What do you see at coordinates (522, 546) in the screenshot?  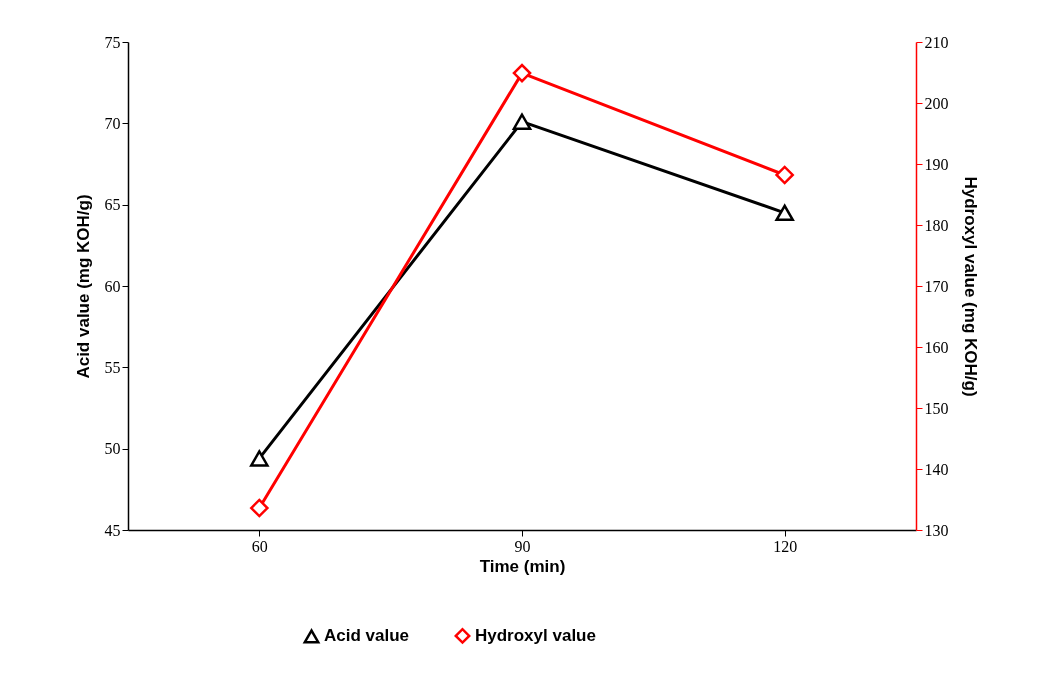 I see `x-tick-label: 90` at bounding box center [522, 546].